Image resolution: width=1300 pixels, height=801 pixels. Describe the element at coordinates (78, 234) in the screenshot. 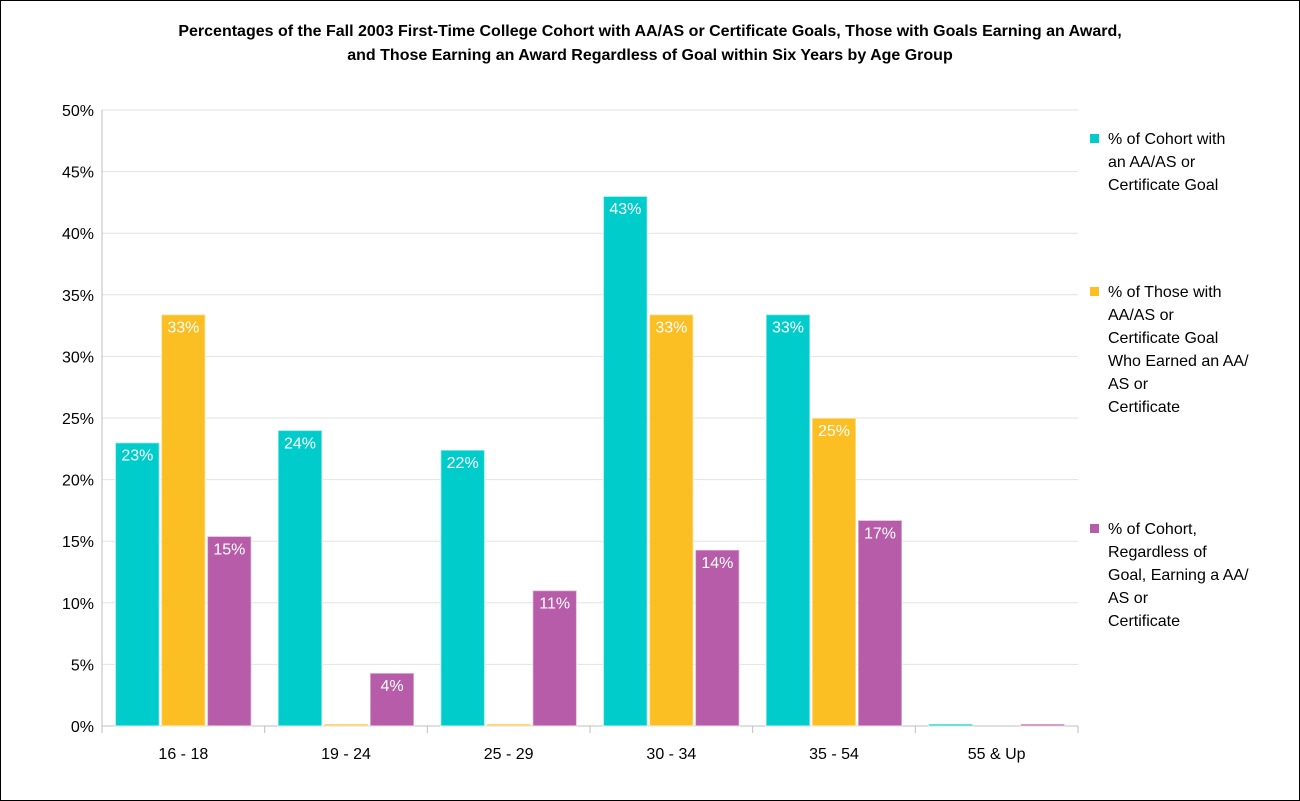

I see `y-tick-label: 40%` at that location.